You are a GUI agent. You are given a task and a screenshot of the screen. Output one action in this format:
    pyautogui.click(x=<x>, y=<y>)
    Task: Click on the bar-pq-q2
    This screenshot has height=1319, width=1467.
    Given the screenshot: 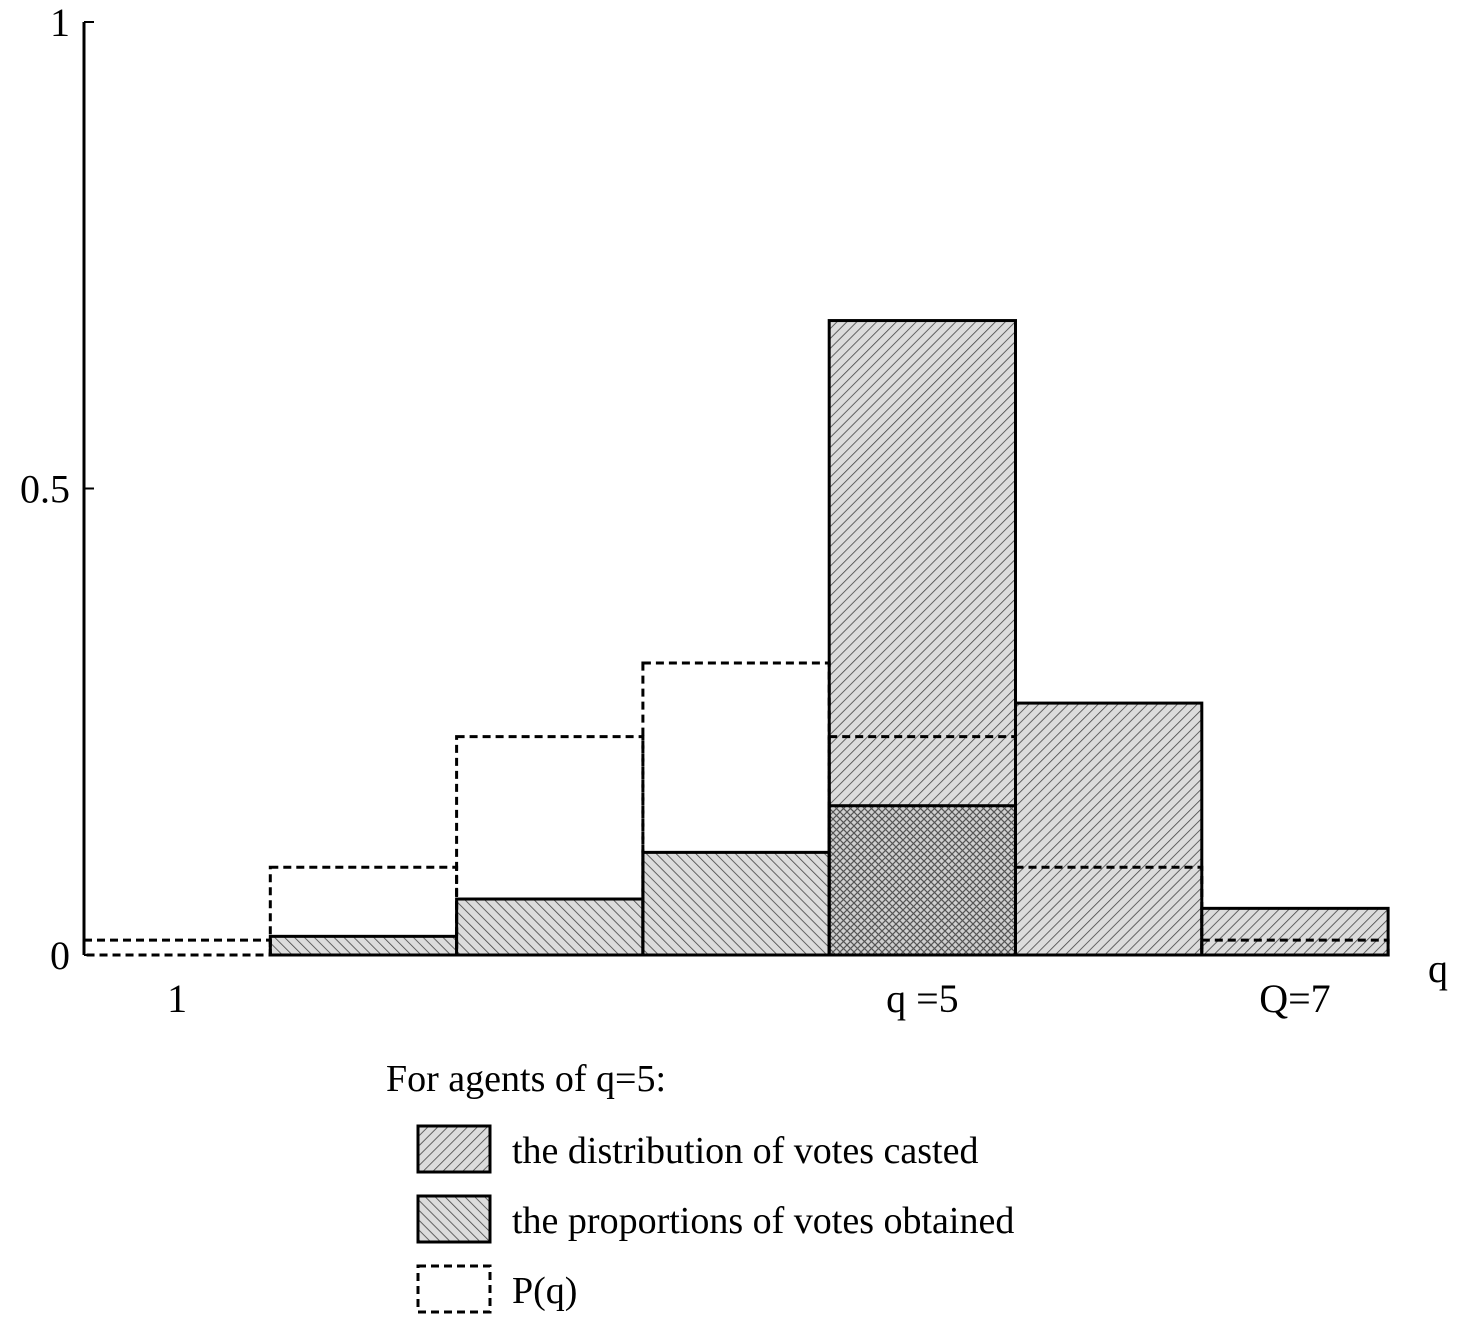 What is the action you would take?
    pyautogui.click(x=363, y=911)
    